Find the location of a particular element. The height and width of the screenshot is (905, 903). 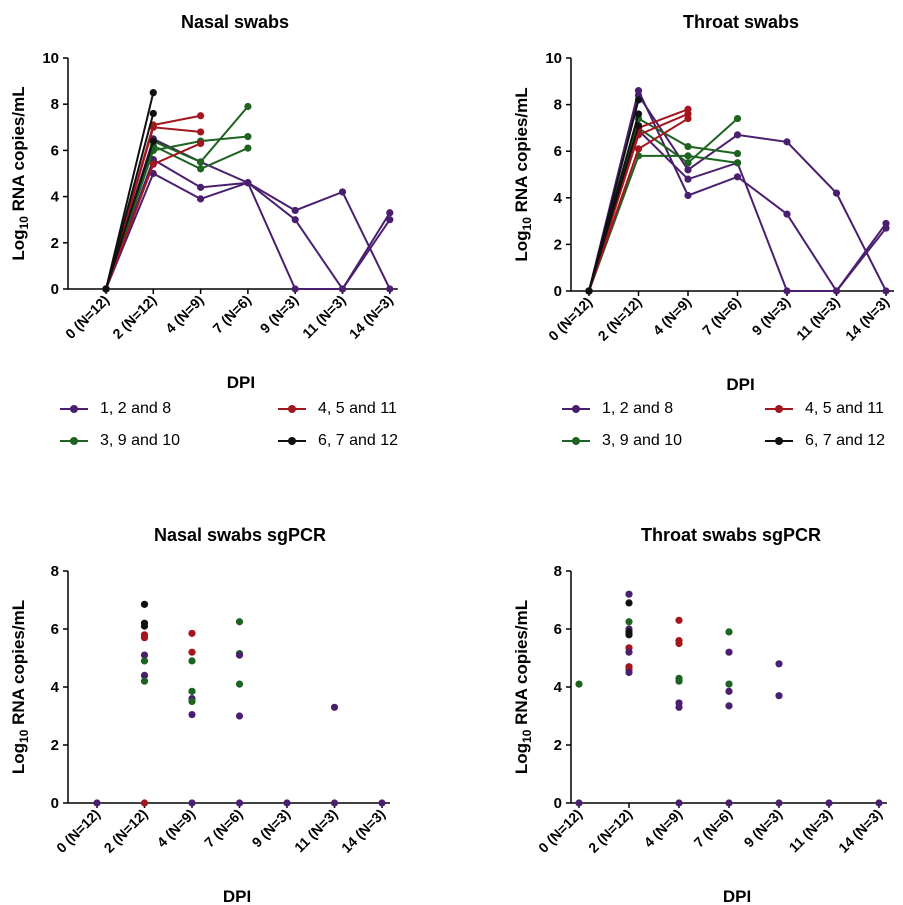

nasal-sg-xtick-label: 14 (N=3) is located at coordinates (363, 831).